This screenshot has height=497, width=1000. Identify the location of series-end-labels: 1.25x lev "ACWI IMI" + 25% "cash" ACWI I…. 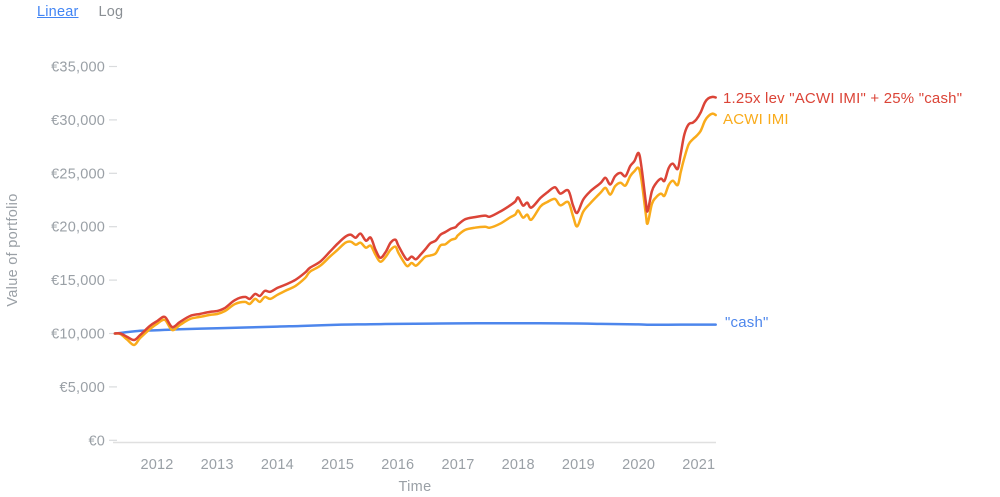
(842, 210).